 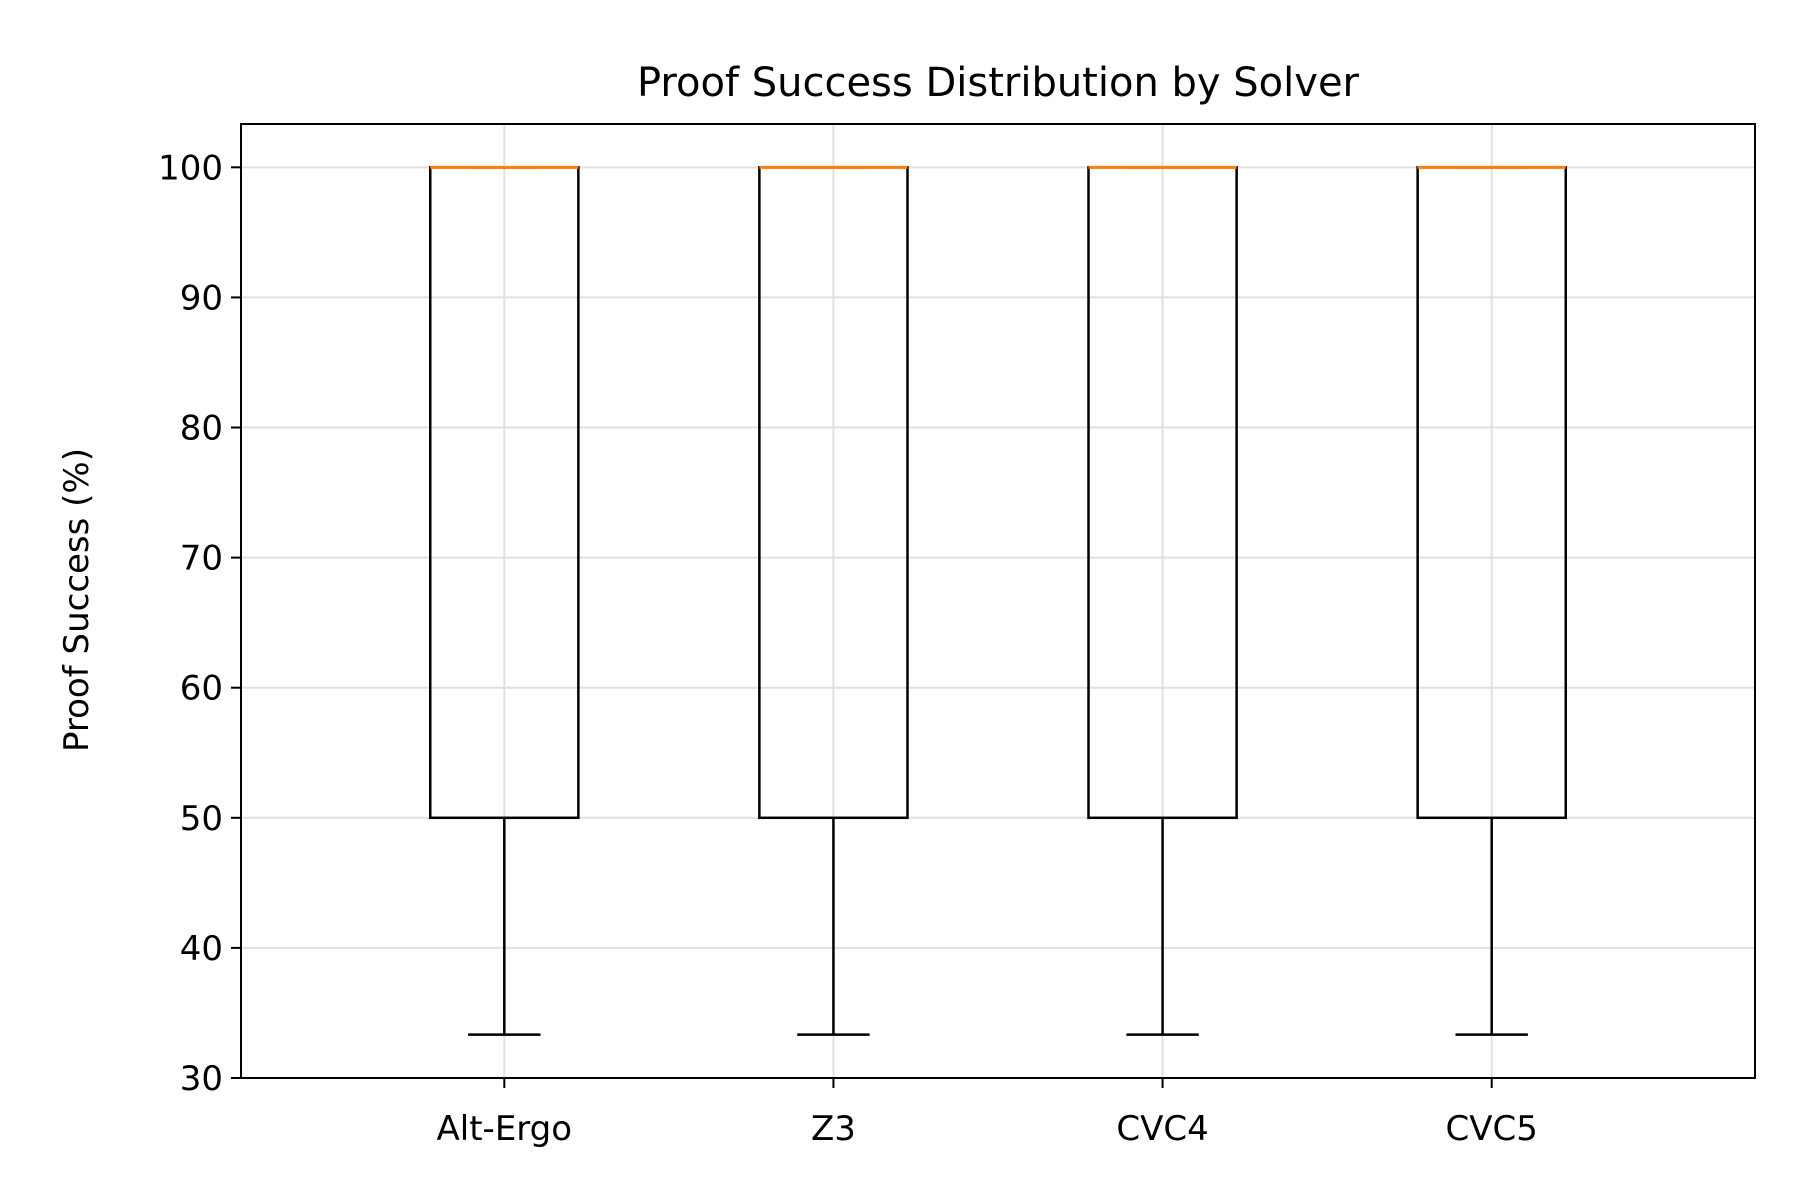 I want to click on y-tick-label: 70, so click(x=201, y=559).